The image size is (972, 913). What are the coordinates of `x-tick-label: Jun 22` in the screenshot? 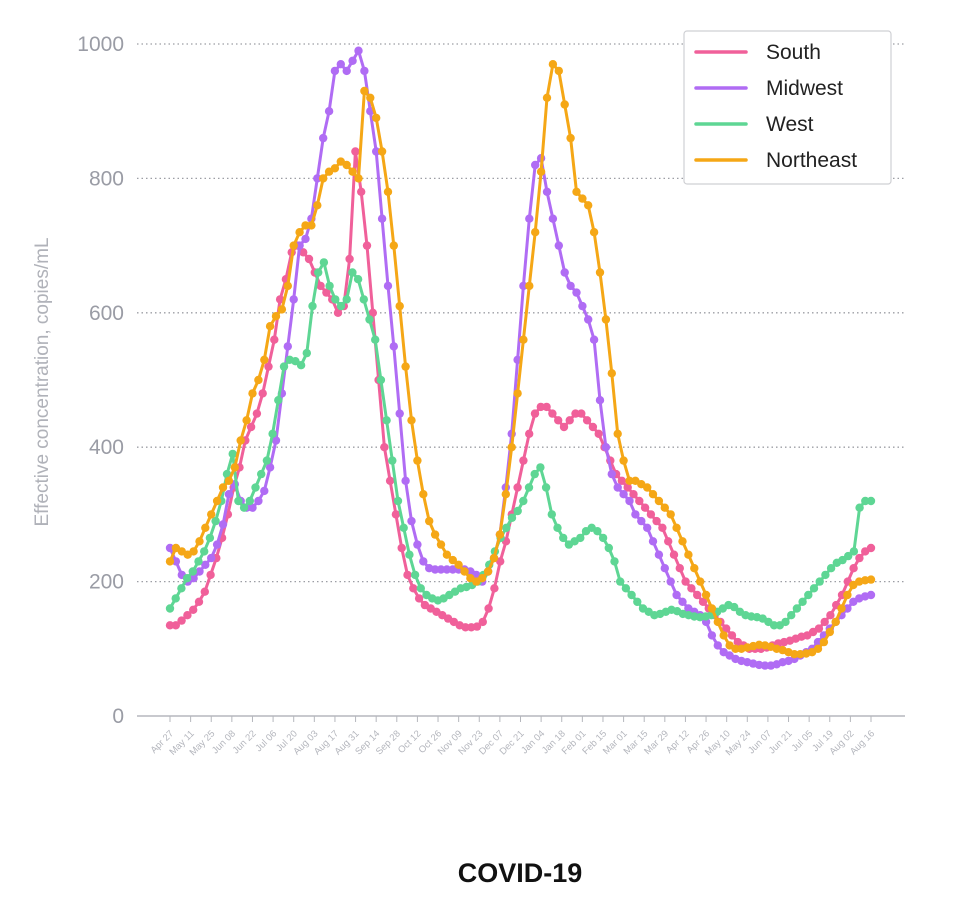 It's located at (245, 742).